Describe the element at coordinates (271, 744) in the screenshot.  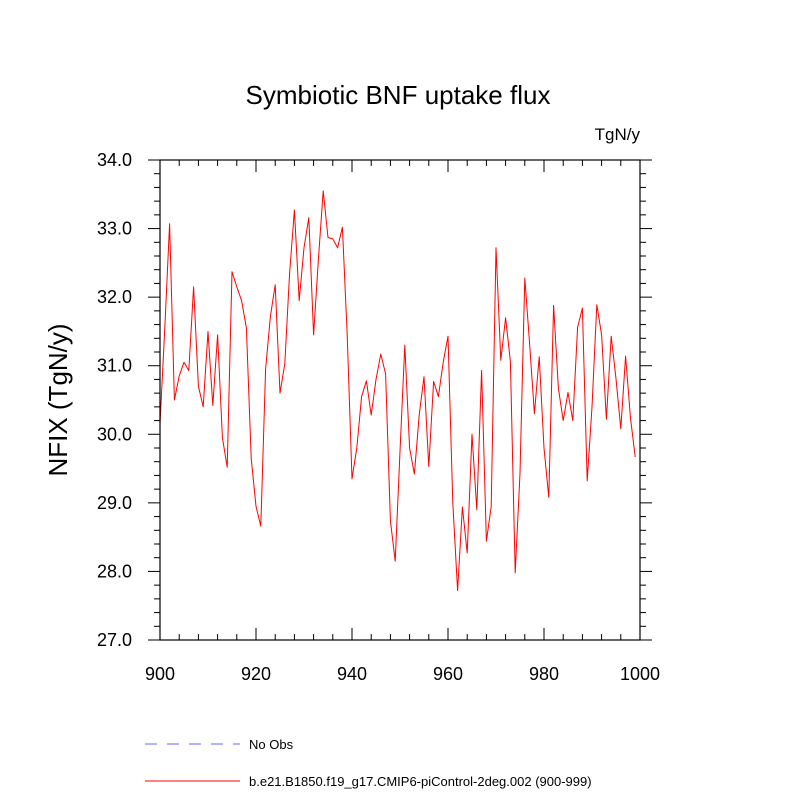
I see `legend-label-no-obs: No Obs` at that location.